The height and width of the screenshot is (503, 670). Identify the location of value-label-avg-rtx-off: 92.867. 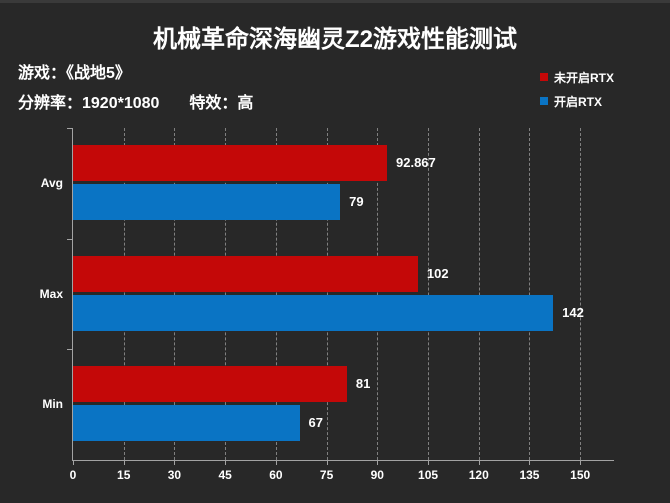
(416, 162).